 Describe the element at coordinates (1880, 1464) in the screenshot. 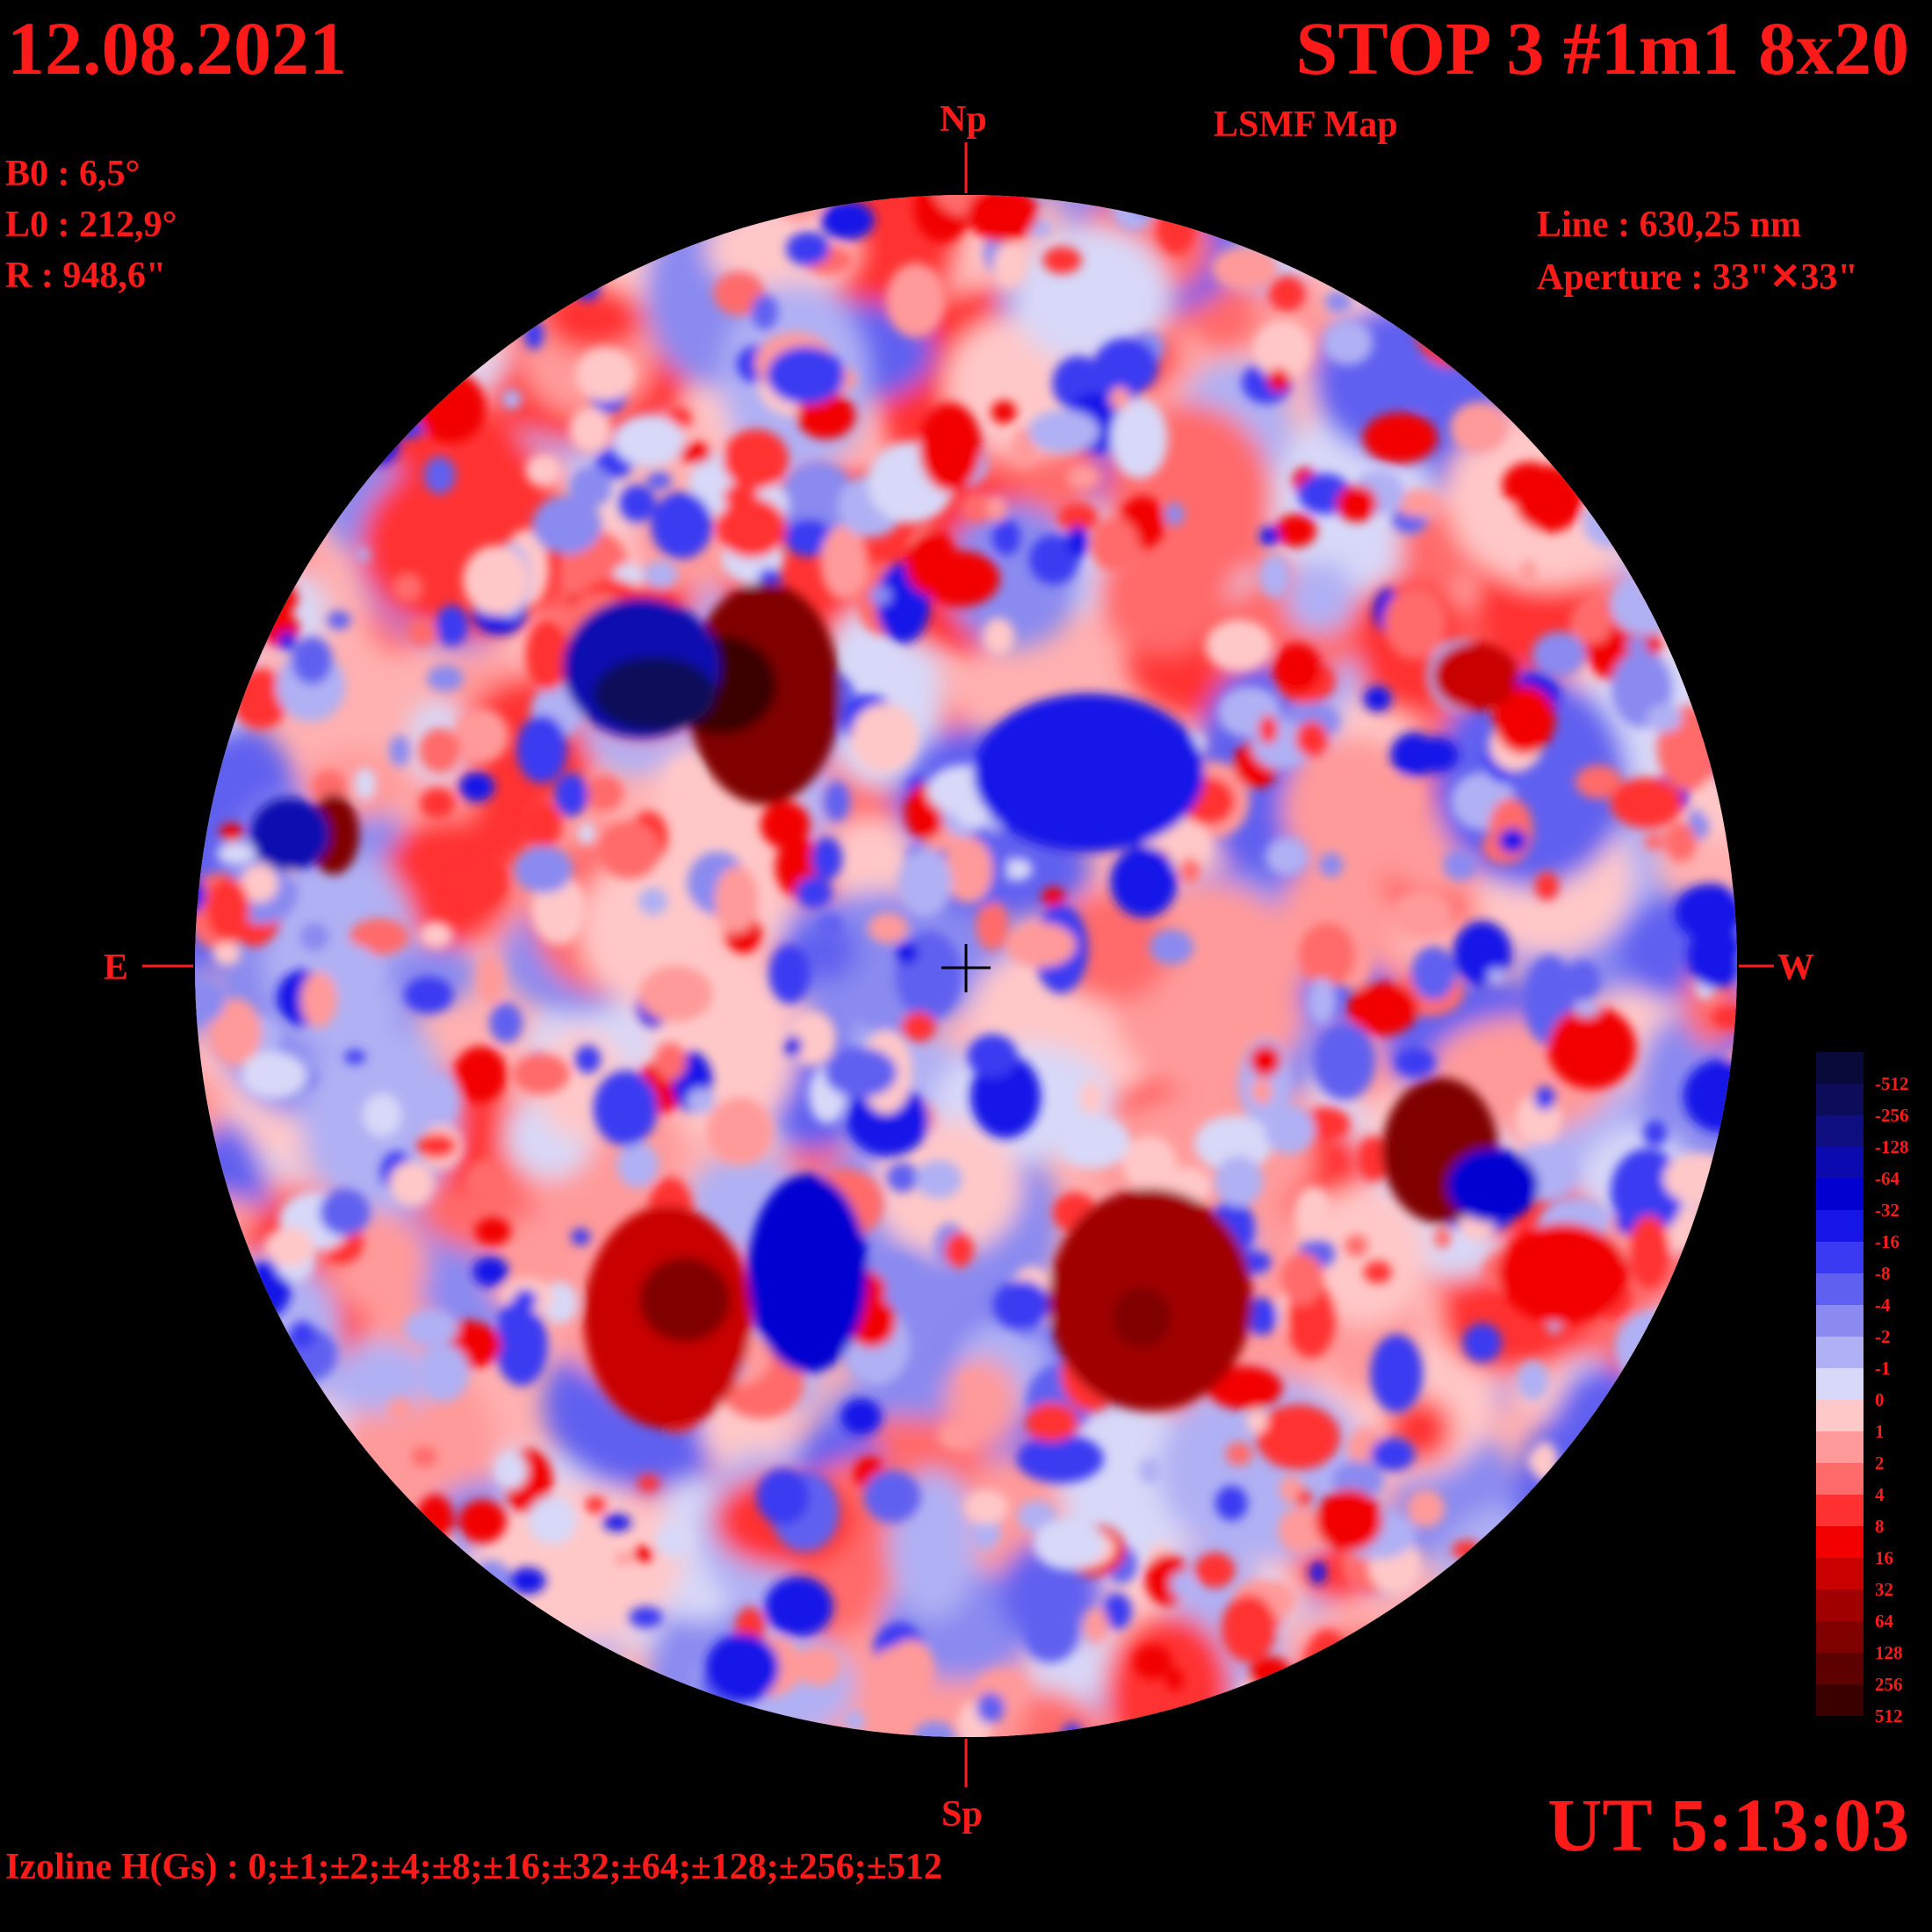

I see `legend-label: 2` at that location.